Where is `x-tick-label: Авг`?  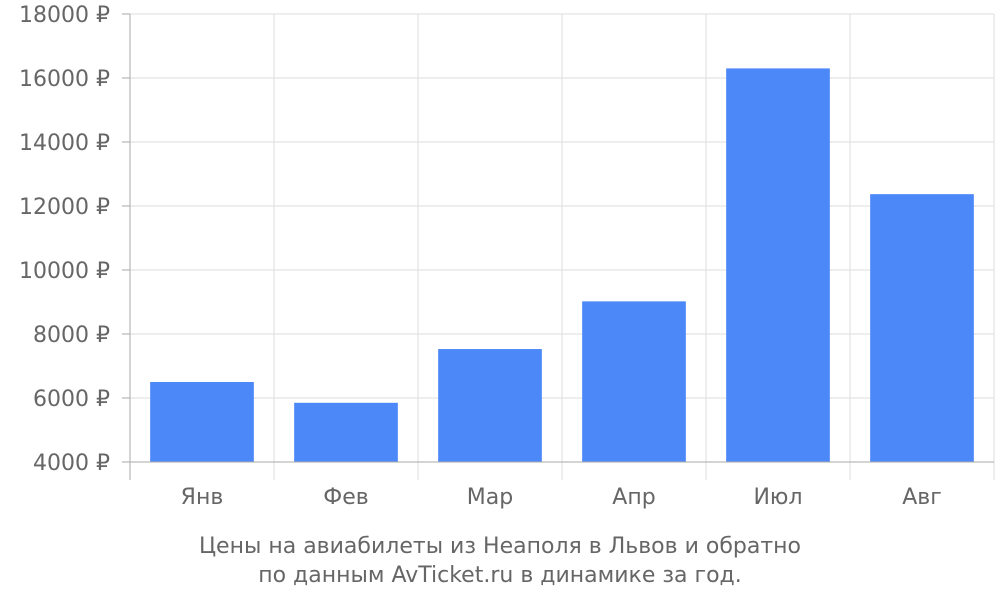 x-tick-label: Авг is located at coordinates (922, 497).